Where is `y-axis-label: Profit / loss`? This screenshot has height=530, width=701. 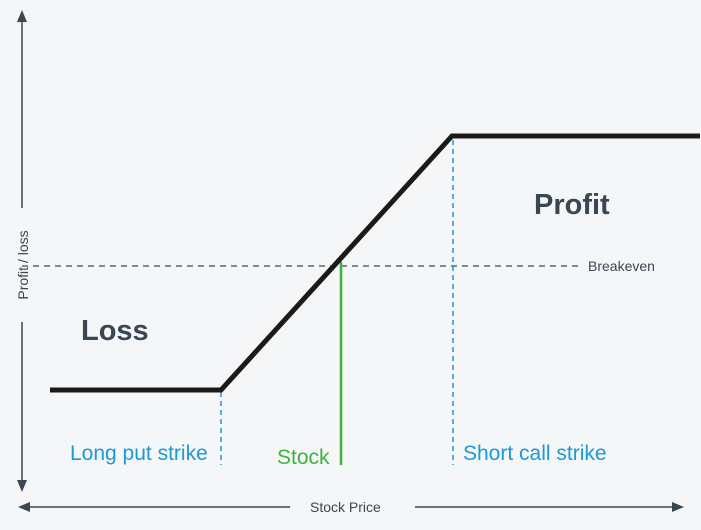 y-axis-label: Profit / loss is located at coordinates (23, 265).